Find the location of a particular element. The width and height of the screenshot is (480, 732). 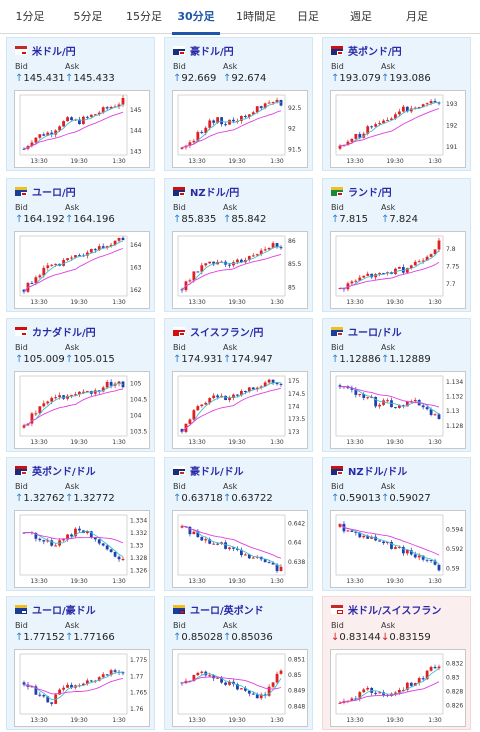

mini-chart: 1.134 1.132 1.13 1.128 13:30 19:30 1:30 is located at coordinates (398, 410).